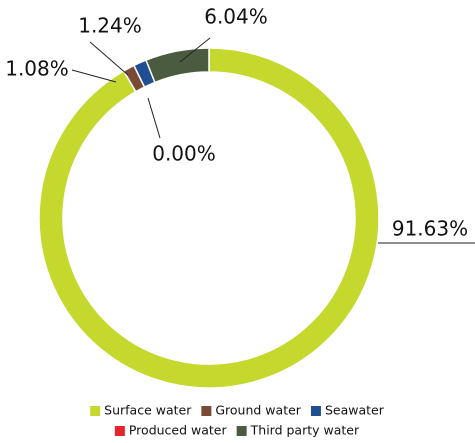 The height and width of the screenshot is (443, 475). What do you see at coordinates (305, 430) in the screenshot?
I see `legend-label: Third party water` at bounding box center [305, 430].